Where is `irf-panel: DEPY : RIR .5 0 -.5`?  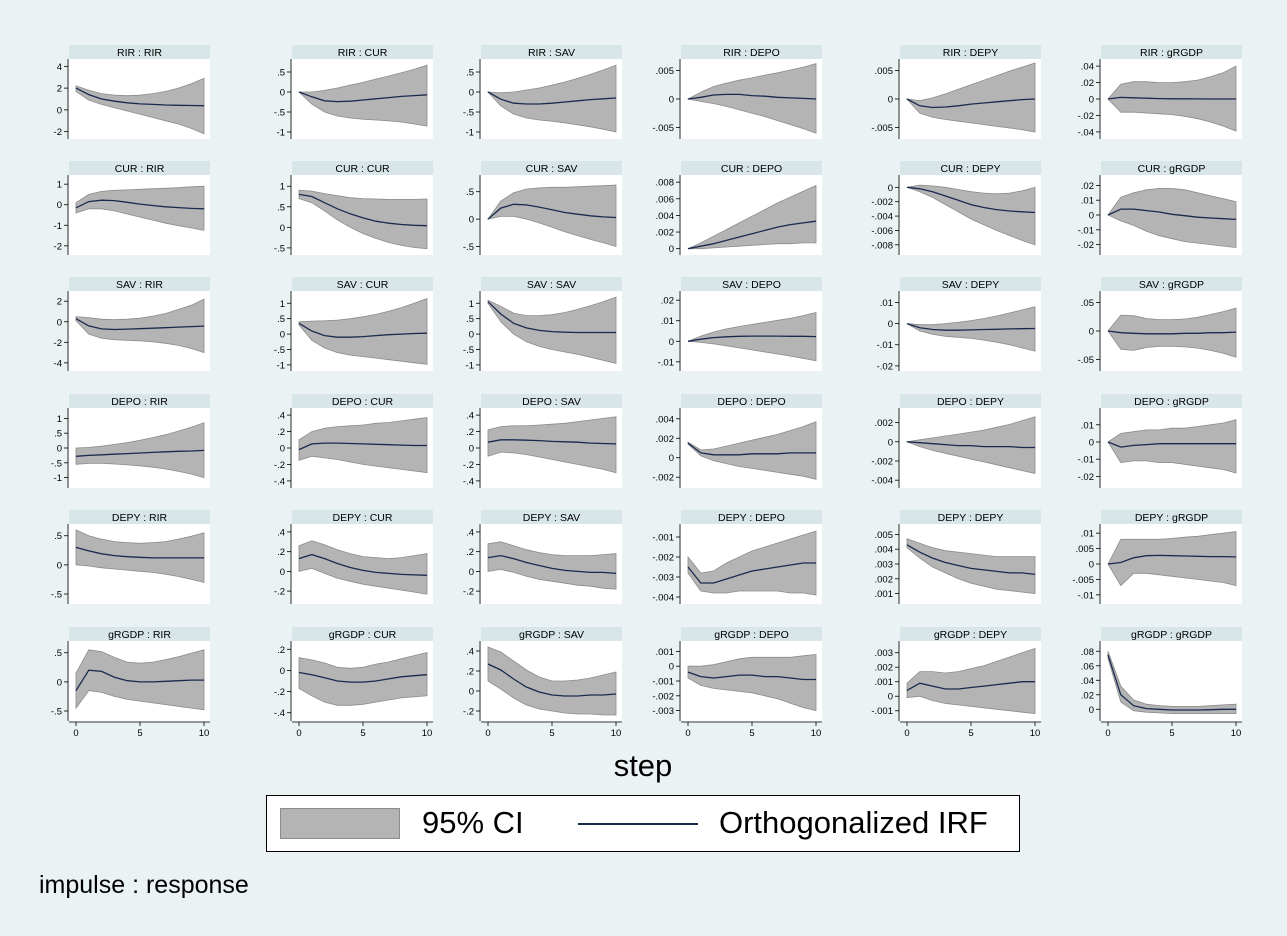
irf-panel: DEPY : RIR .5 0 -.5 is located at coordinates (130, 557).